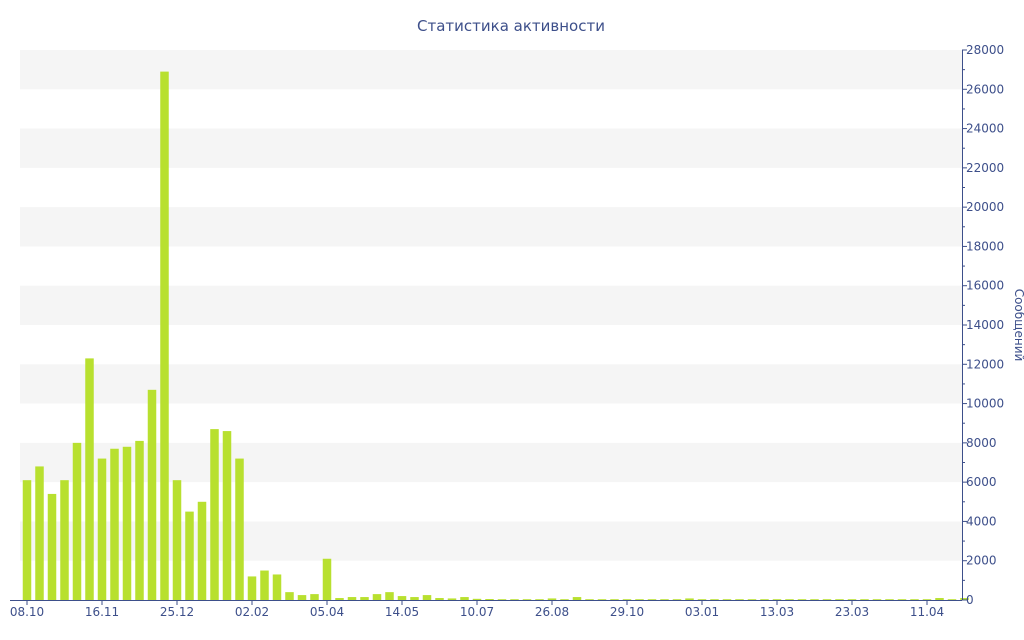  What do you see at coordinates (985, 168) in the screenshot?
I see `y-tick-label: 22000` at bounding box center [985, 168].